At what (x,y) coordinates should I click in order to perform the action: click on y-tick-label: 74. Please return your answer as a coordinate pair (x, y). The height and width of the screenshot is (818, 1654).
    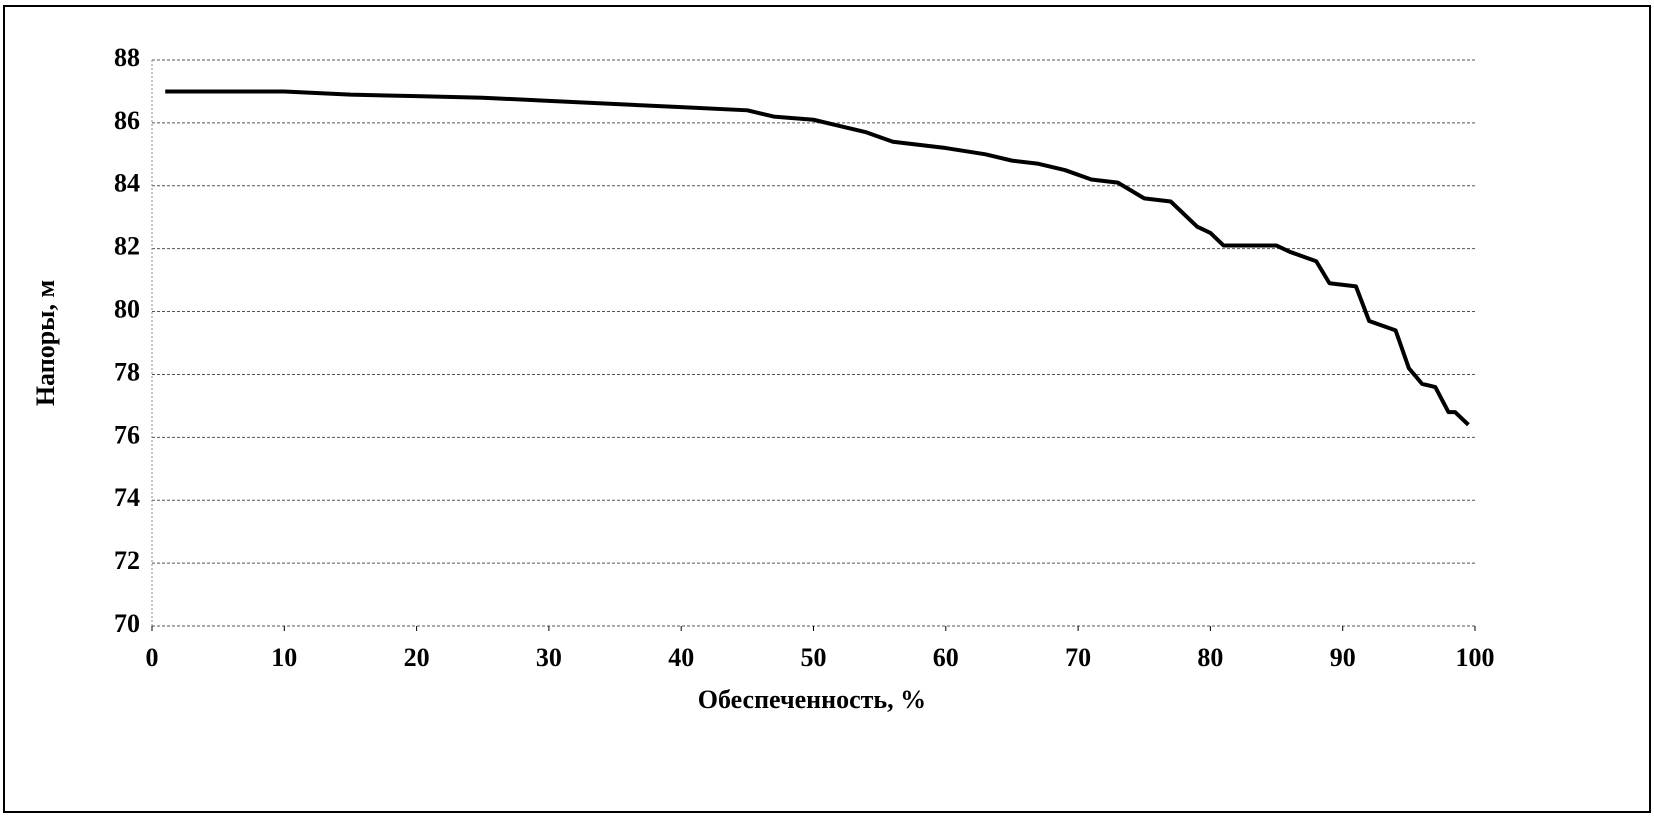
    Looking at the image, I should click on (127, 497).